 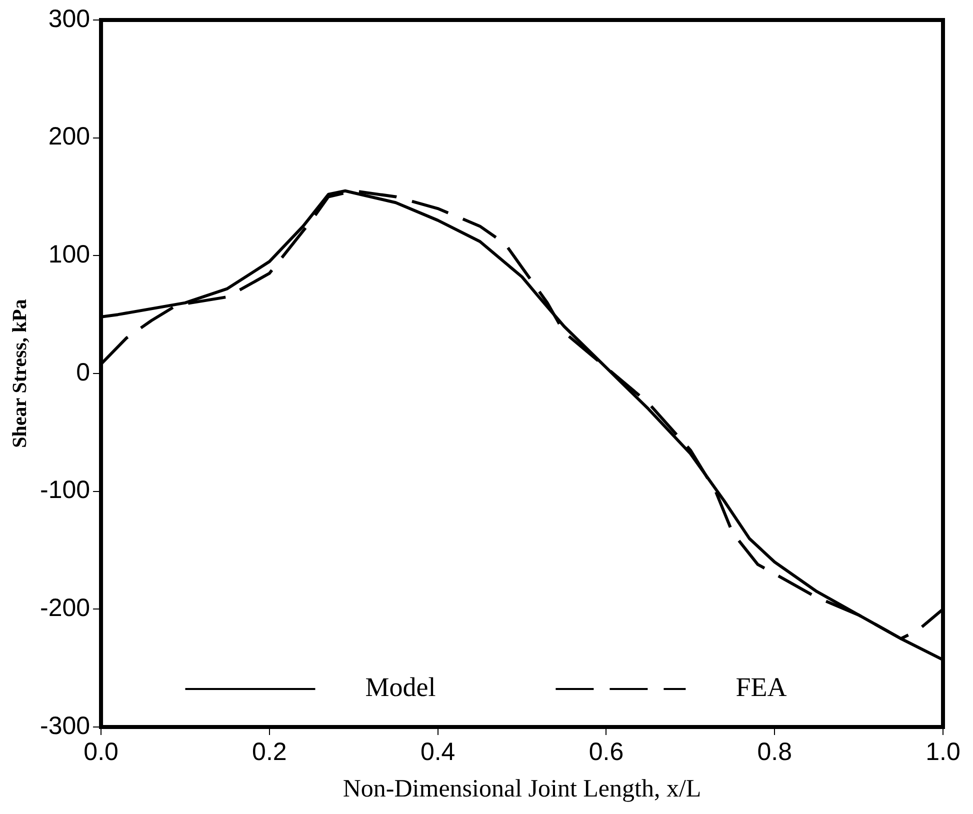 What do you see at coordinates (69, 18) in the screenshot?
I see `y-tick-label: 300` at bounding box center [69, 18].